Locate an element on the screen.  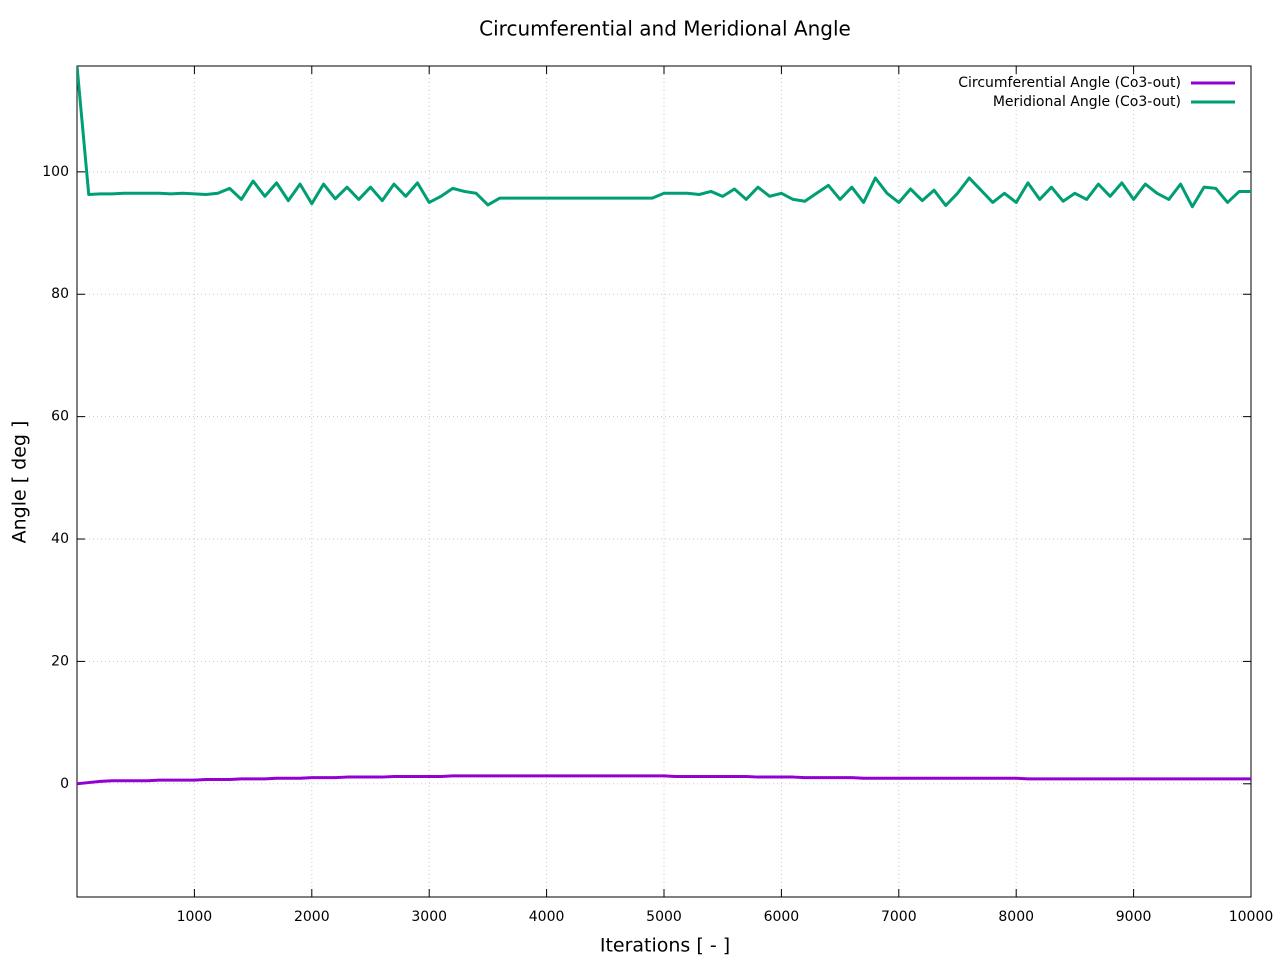
x-tick-label: 8000 is located at coordinates (1016, 917).